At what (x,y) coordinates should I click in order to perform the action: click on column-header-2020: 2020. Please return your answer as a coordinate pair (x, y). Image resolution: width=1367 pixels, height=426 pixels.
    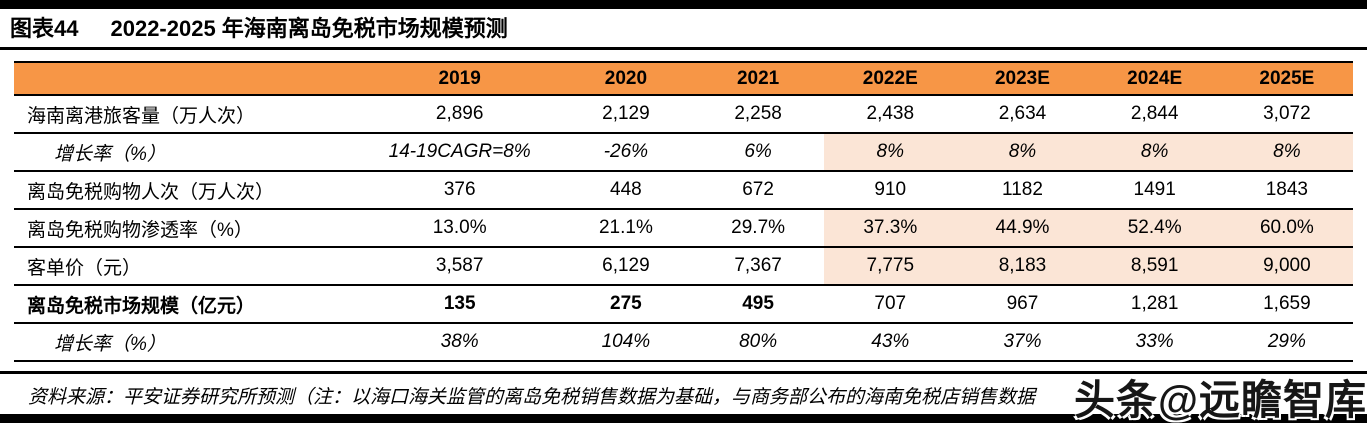
    Looking at the image, I should click on (625, 79).